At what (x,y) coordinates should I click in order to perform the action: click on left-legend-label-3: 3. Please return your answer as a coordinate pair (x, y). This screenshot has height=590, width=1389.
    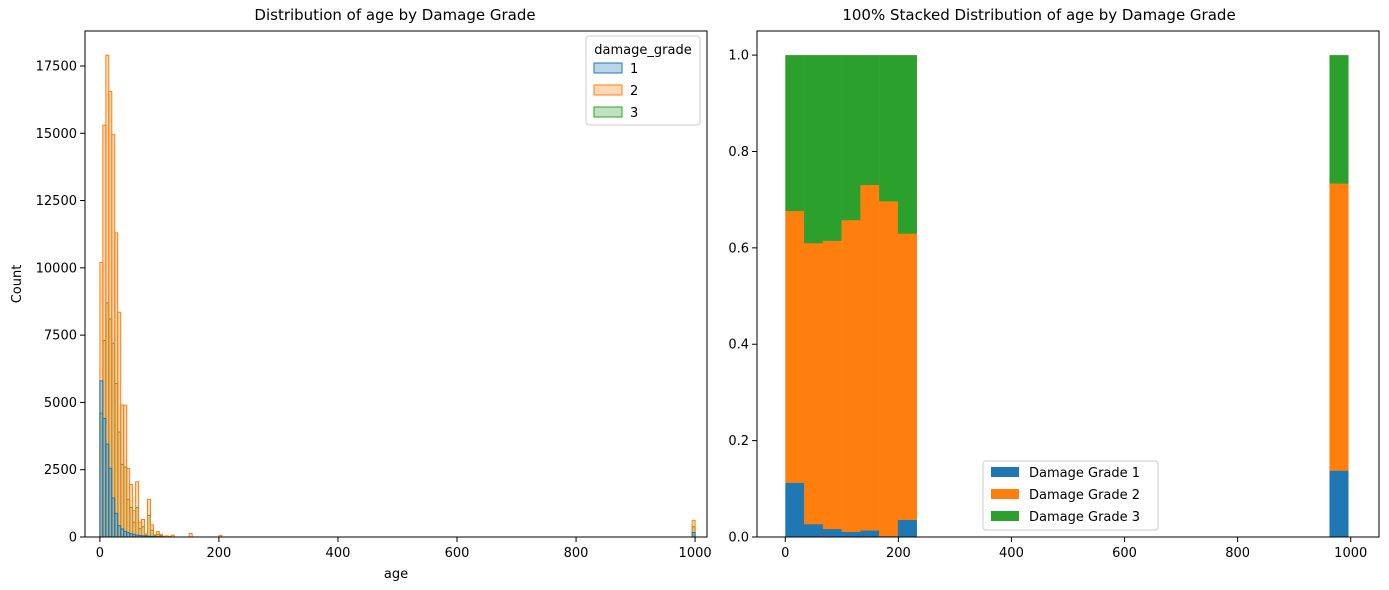
    Looking at the image, I should click on (634, 113).